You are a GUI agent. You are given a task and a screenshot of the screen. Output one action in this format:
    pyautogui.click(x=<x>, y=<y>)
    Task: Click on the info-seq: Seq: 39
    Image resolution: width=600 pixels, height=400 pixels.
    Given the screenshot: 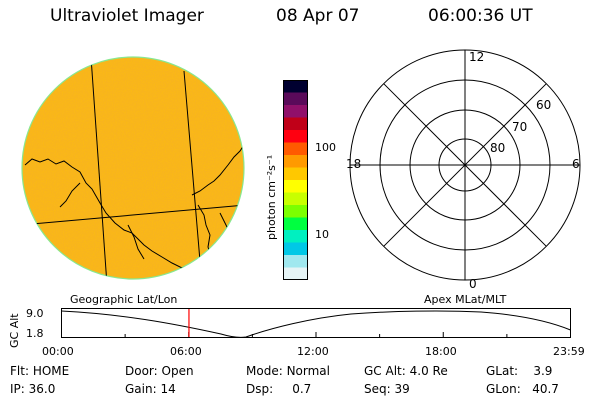 What is the action you would take?
    pyautogui.click(x=387, y=389)
    